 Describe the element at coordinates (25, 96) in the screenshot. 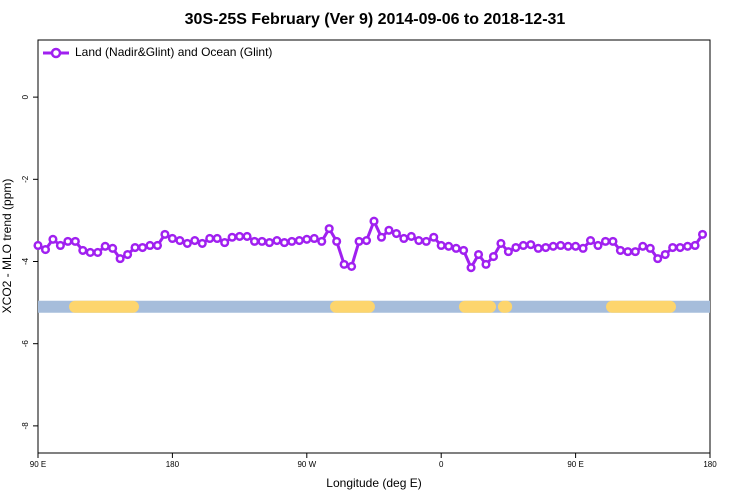

I see `y-tick-label: 0` at that location.